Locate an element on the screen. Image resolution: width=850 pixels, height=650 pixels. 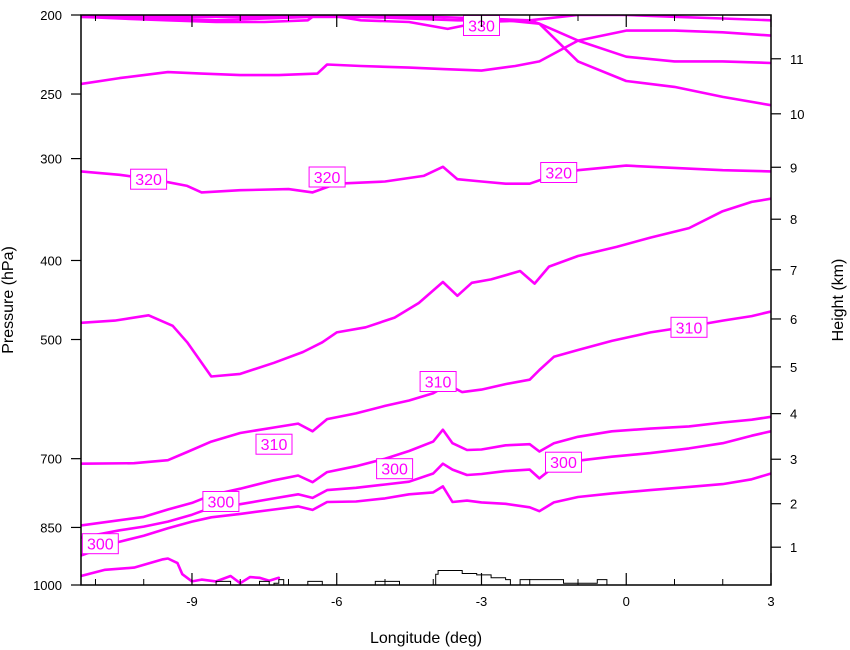
y2-tick-label: 2 is located at coordinates (793, 504).